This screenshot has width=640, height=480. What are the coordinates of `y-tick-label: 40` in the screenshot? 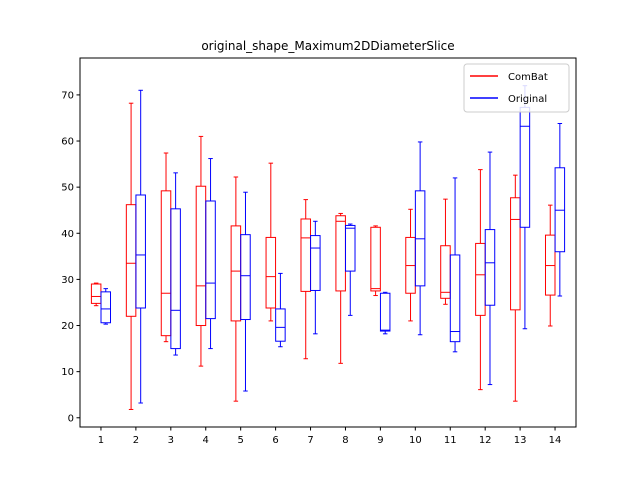 It's located at (67, 234).